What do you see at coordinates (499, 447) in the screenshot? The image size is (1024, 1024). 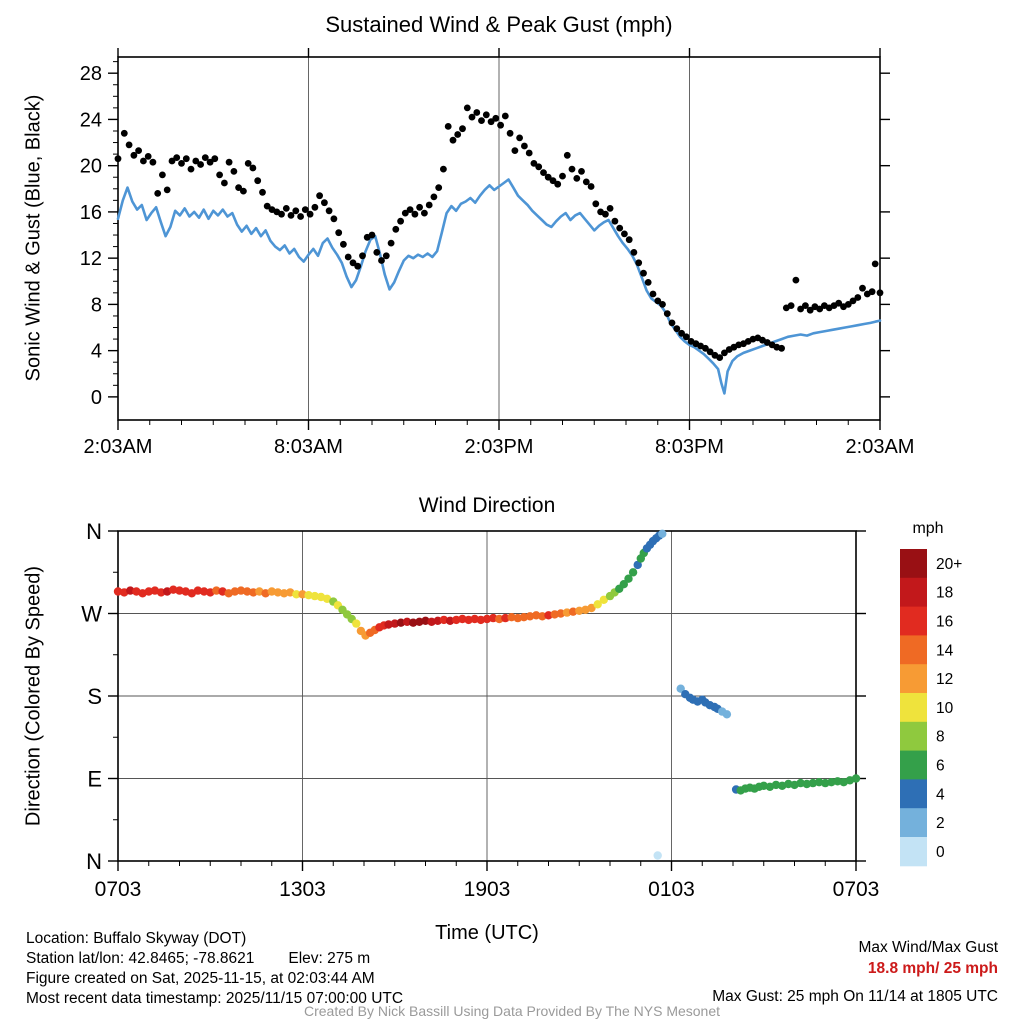 I see `svg-text: 2:03PM` at bounding box center [499, 447].